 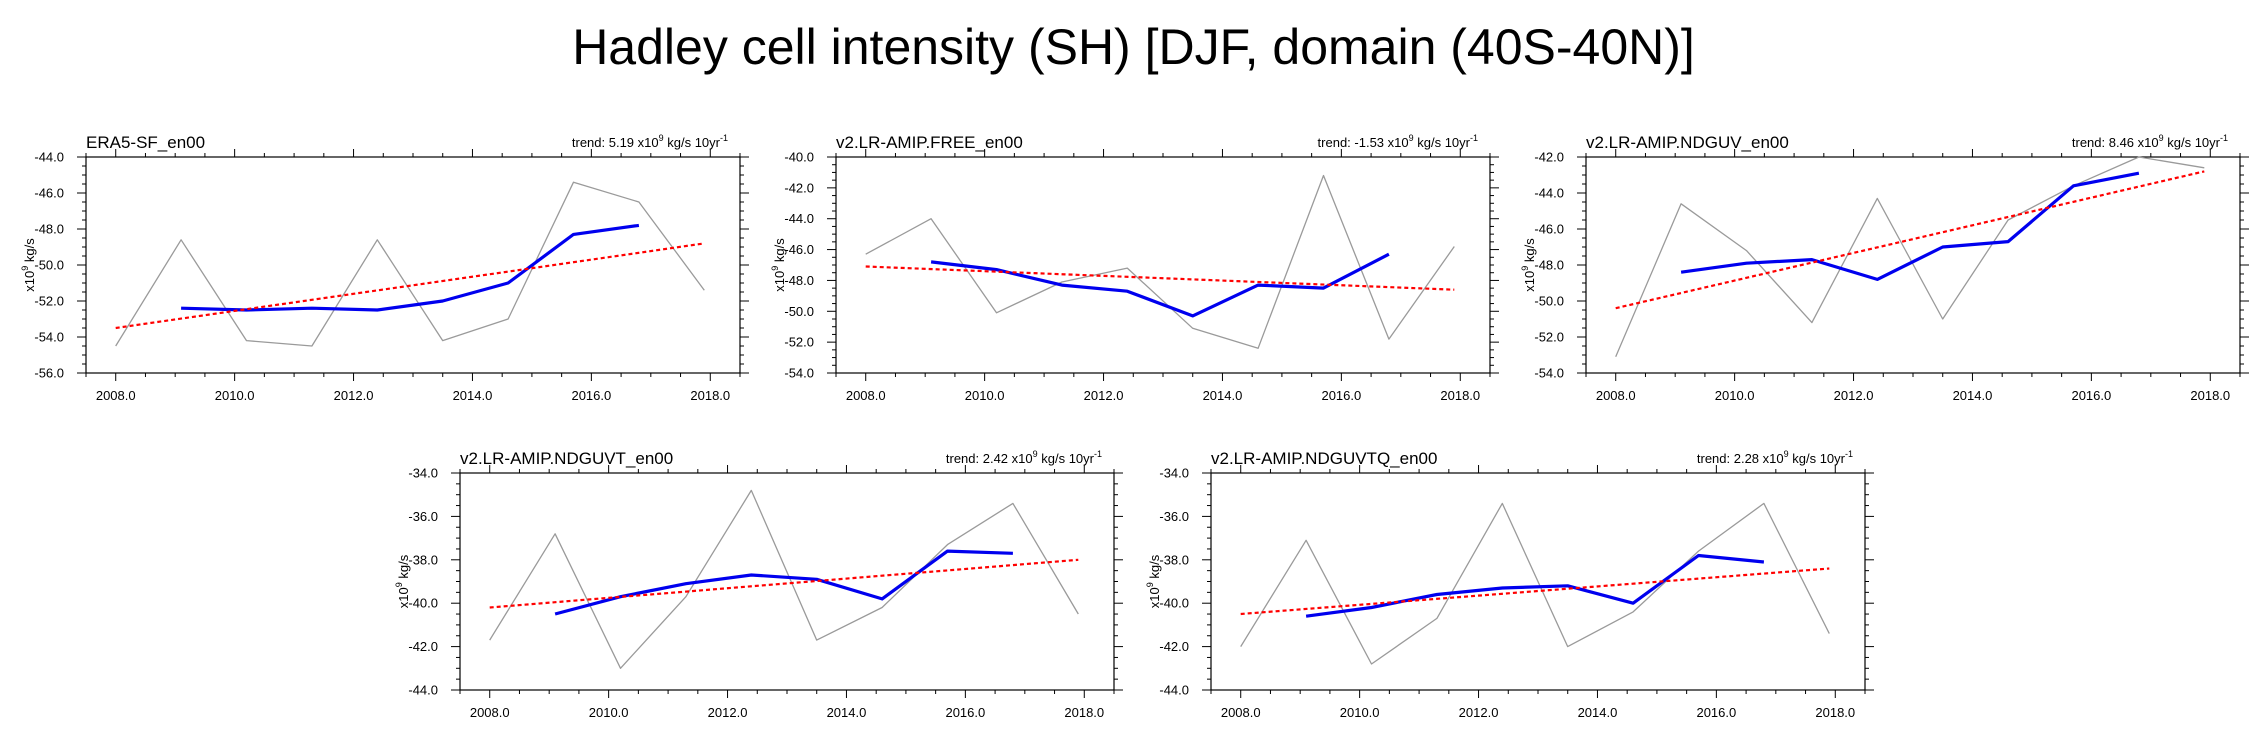 I want to click on panel-title: ERA5-SF_en00, so click(x=145, y=142).